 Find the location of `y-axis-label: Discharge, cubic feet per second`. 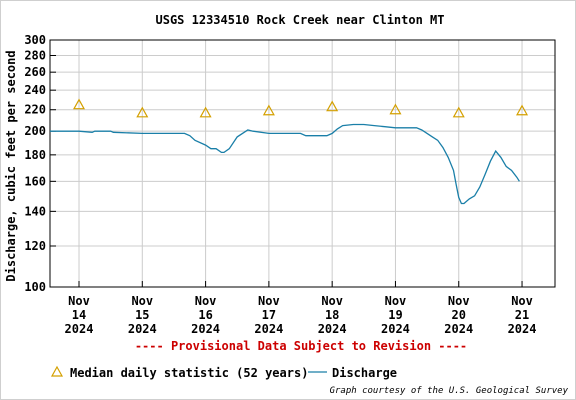

y-axis-label: Discharge, cubic feet per second is located at coordinates (11, 165).